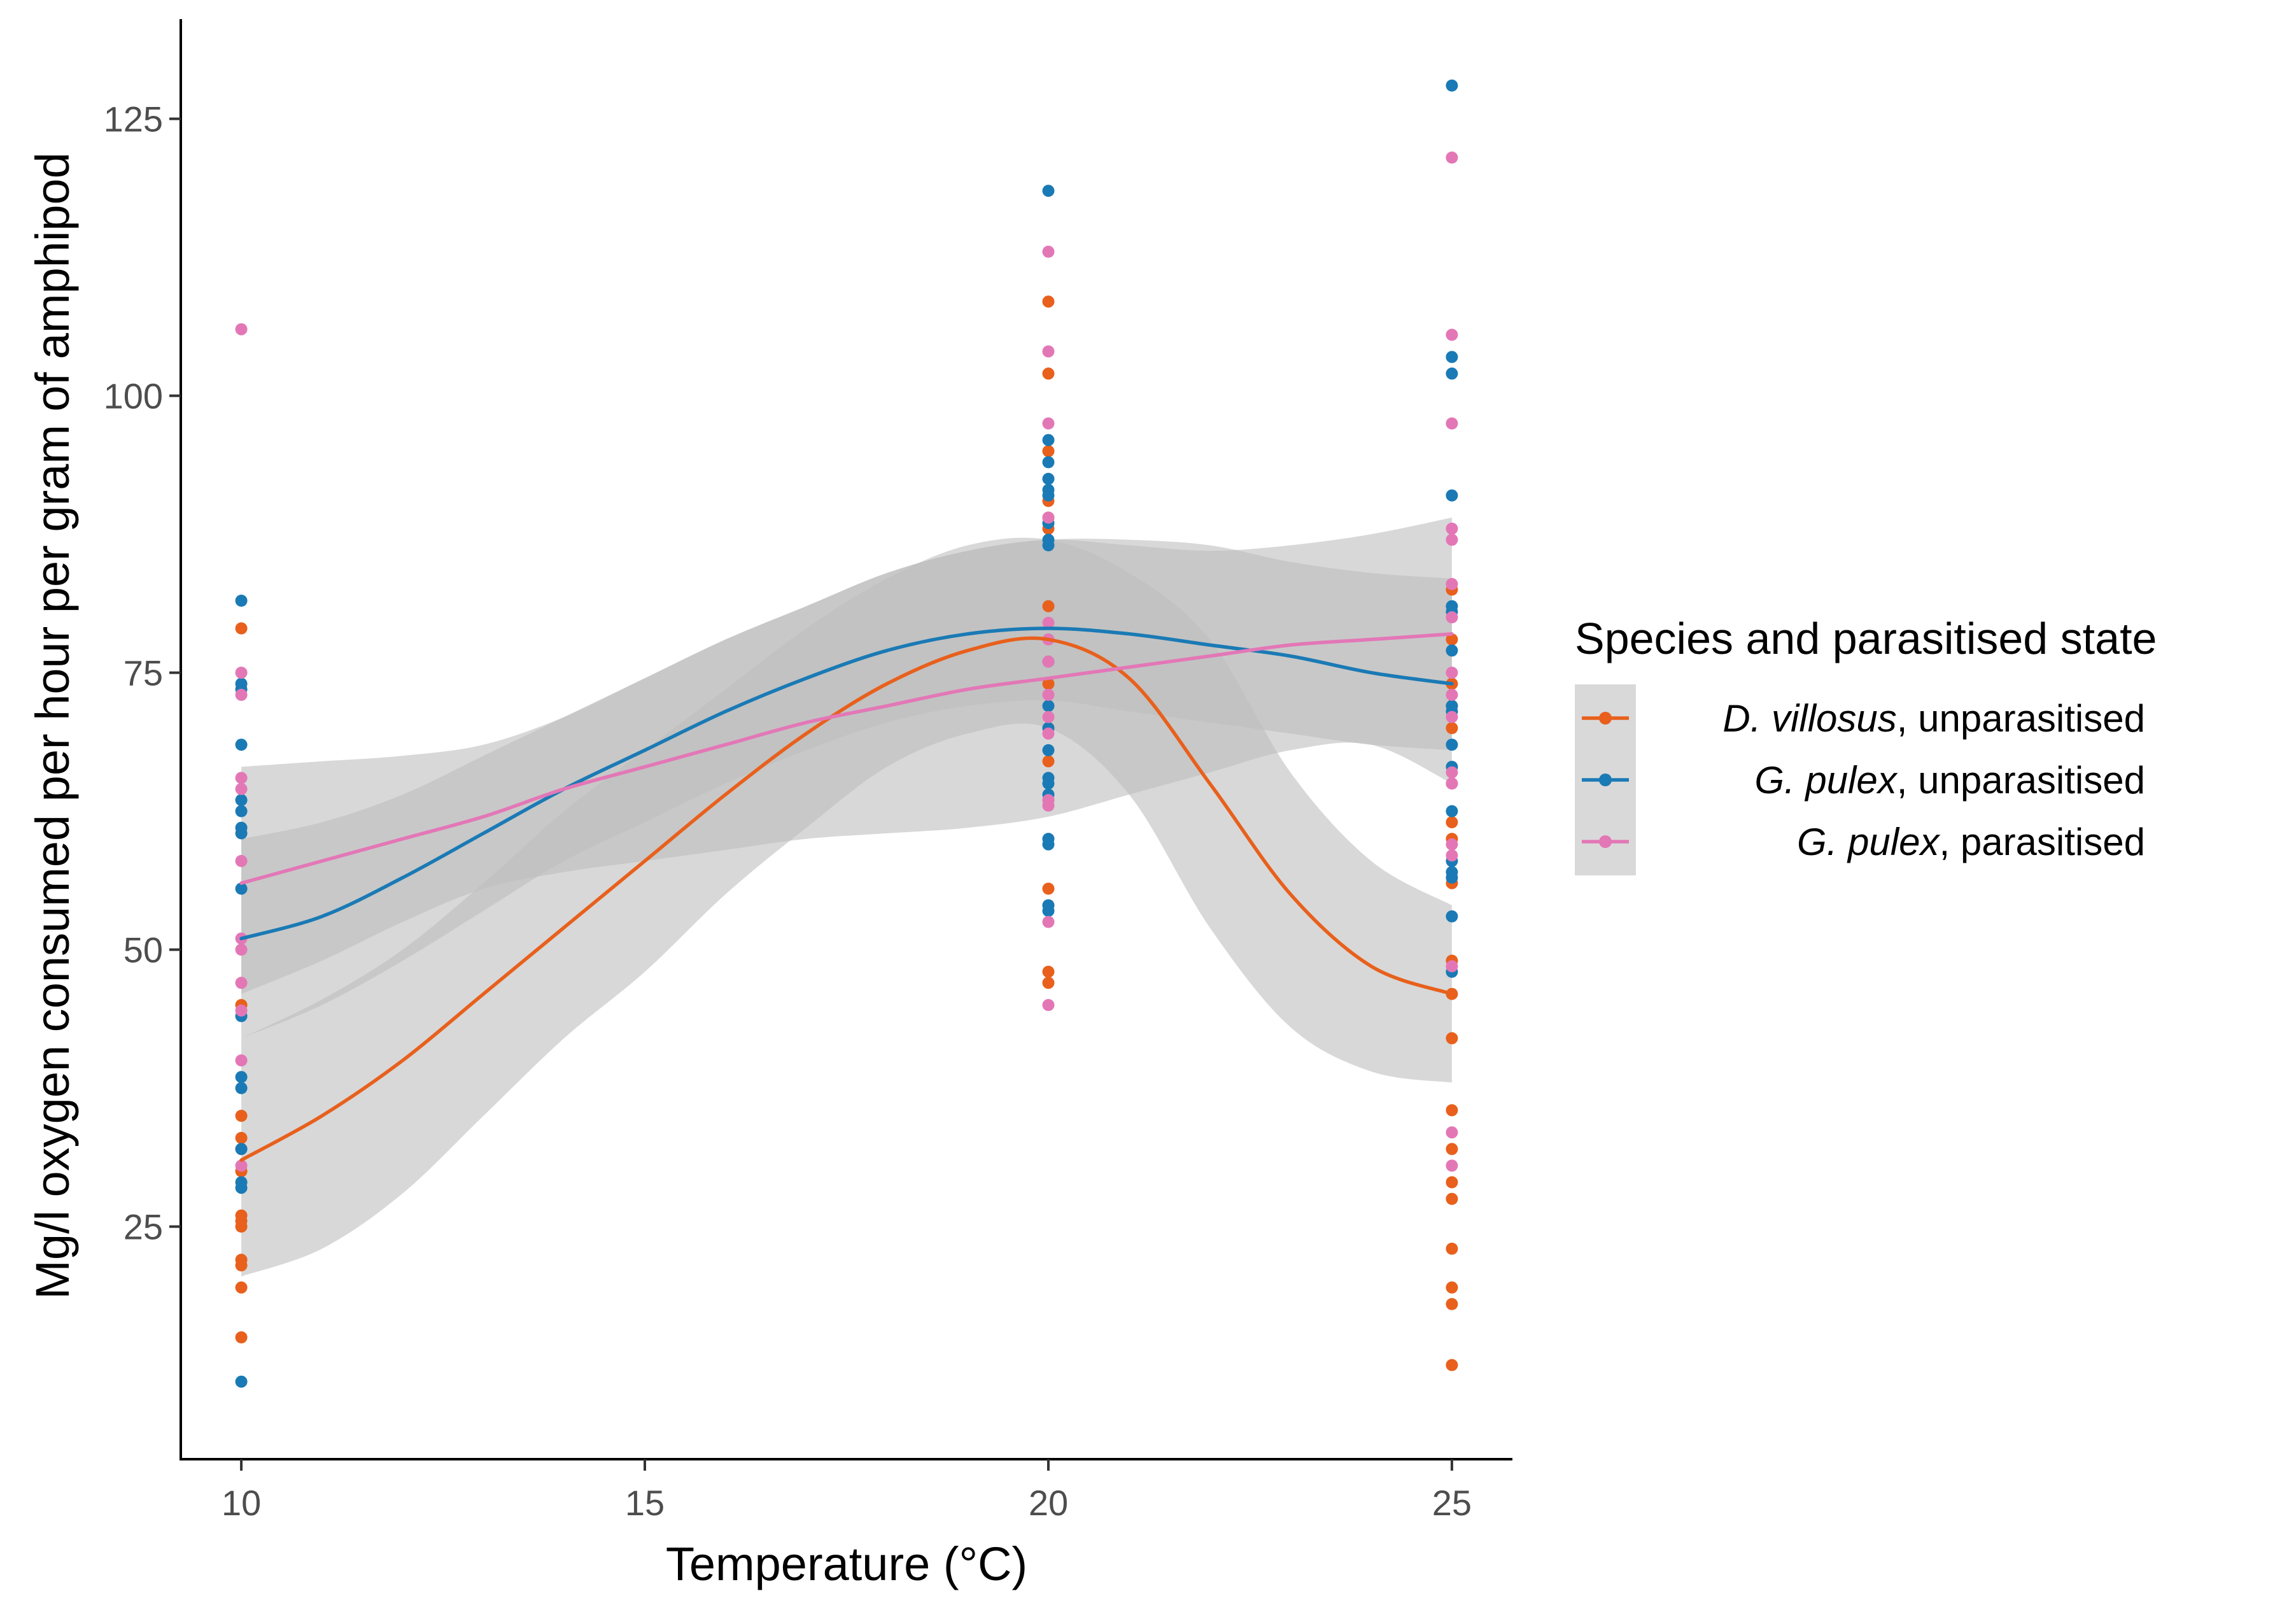  Describe the element at coordinates (847, 1564) in the screenshot. I see `x-axis-title: Temperature (°C)` at that location.